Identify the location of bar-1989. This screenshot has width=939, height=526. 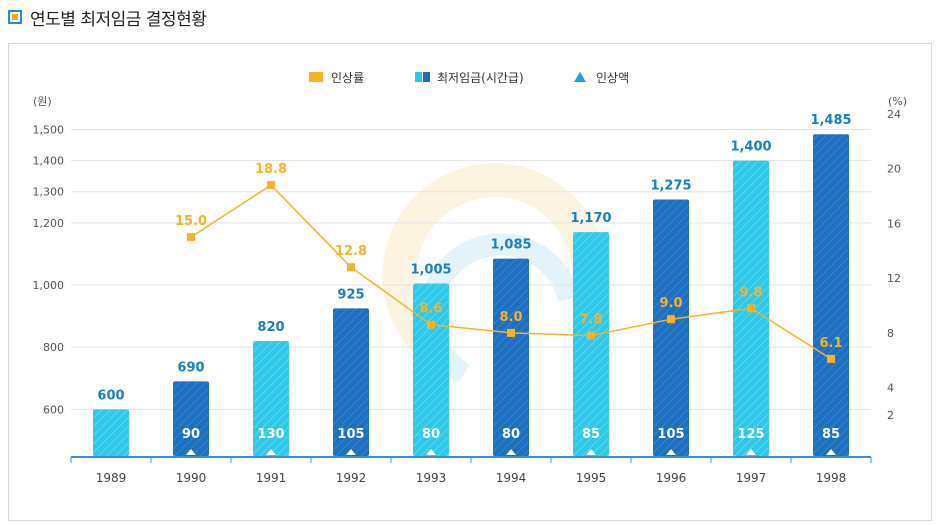
(111, 432).